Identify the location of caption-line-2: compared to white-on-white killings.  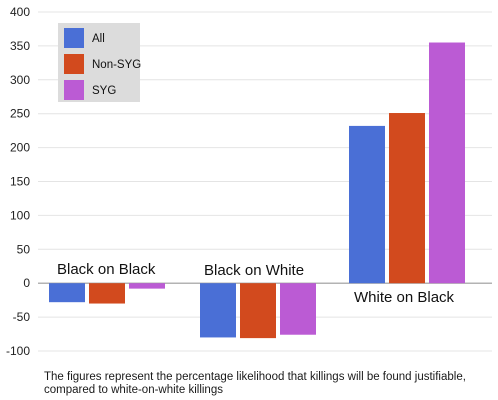
(133, 390).